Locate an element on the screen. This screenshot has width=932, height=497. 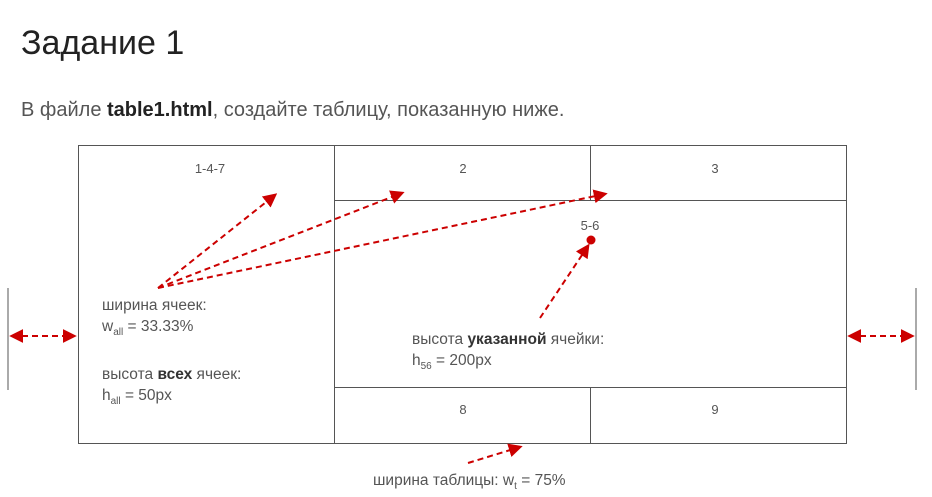
column-divider-2-top is located at coordinates (590, 173).